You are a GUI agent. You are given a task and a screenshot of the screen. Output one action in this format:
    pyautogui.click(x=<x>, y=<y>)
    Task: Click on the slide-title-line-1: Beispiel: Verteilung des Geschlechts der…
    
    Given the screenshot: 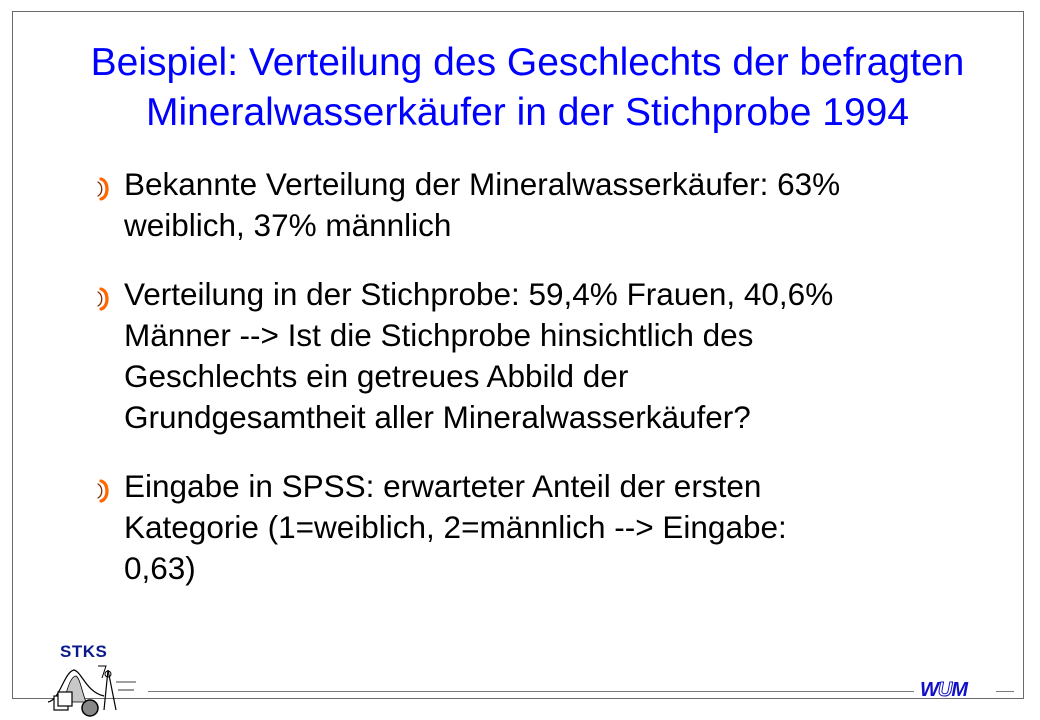 What is the action you would take?
    pyautogui.click(x=527, y=62)
    